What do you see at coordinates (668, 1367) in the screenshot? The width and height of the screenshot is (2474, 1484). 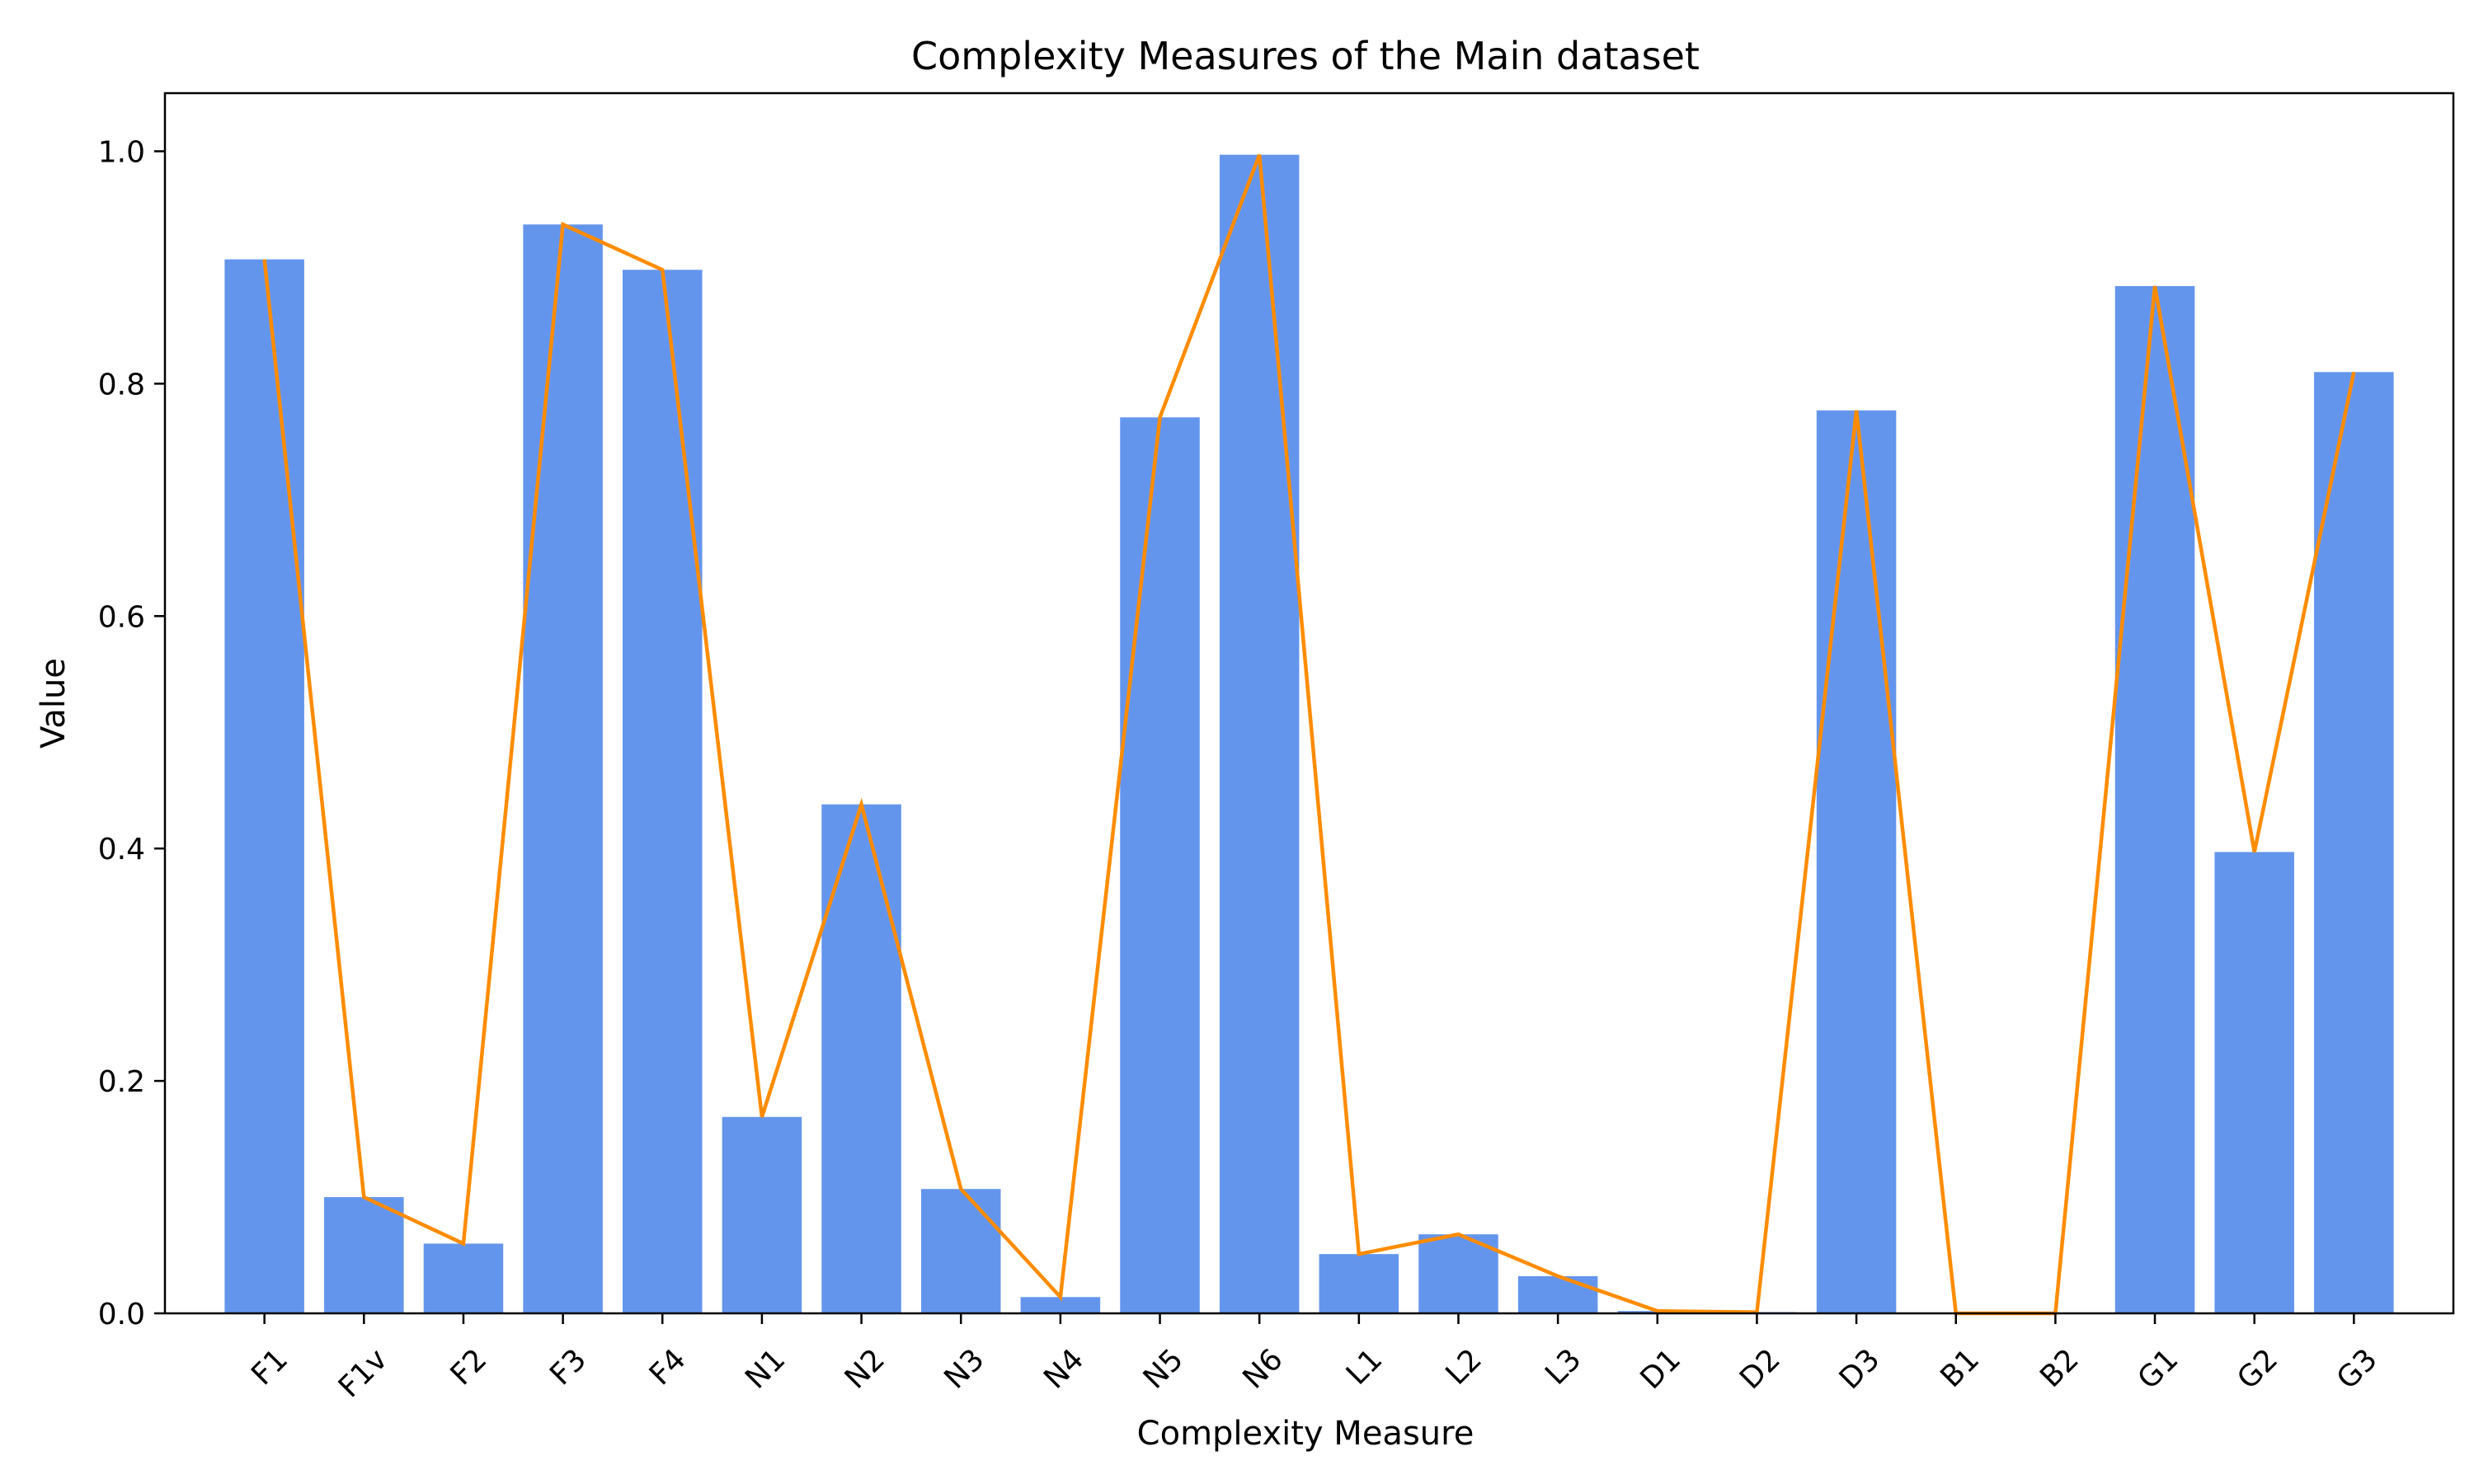 I see `x-tick-label: F4` at bounding box center [668, 1367].